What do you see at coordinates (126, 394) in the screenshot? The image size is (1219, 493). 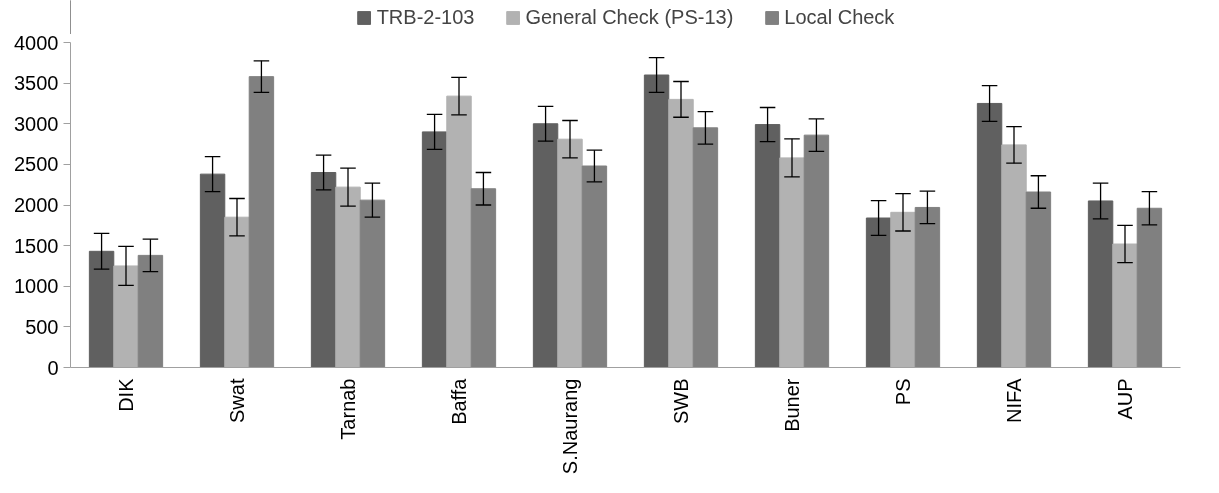 I see `x-tick-label: DIK` at bounding box center [126, 394].